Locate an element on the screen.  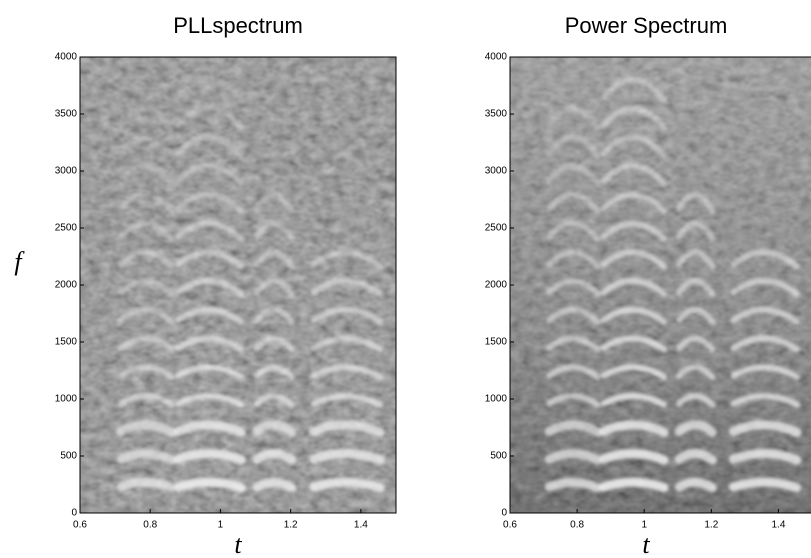
y-tick-label: 3000 is located at coordinates (496, 171).